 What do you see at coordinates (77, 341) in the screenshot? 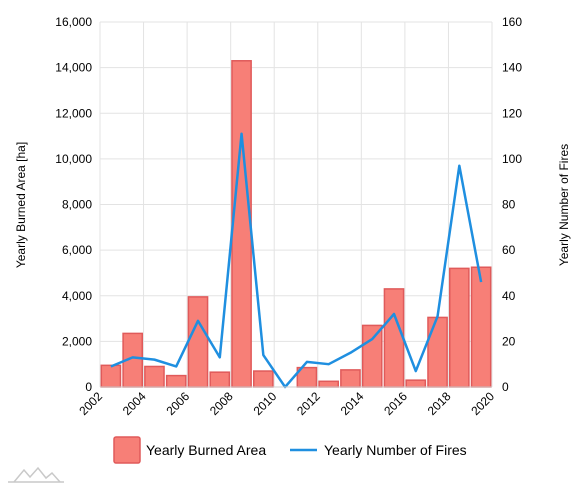
I see `y-left-tick-label: 2,000` at bounding box center [77, 341].